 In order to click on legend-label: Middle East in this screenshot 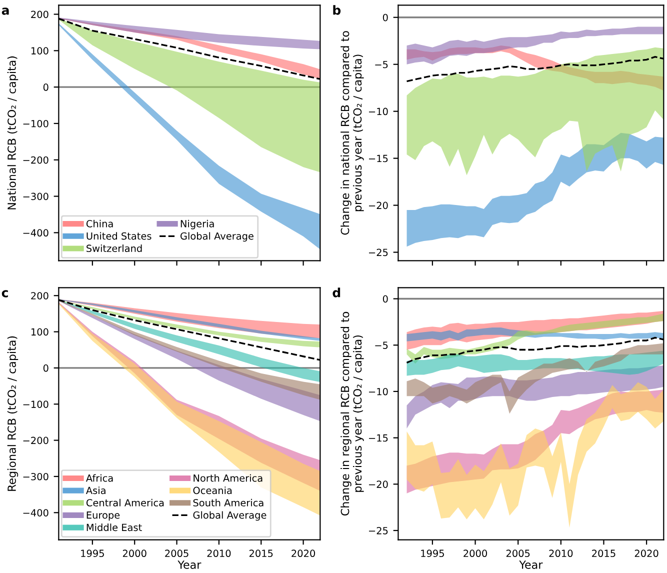, I will do `click(114, 528)`.